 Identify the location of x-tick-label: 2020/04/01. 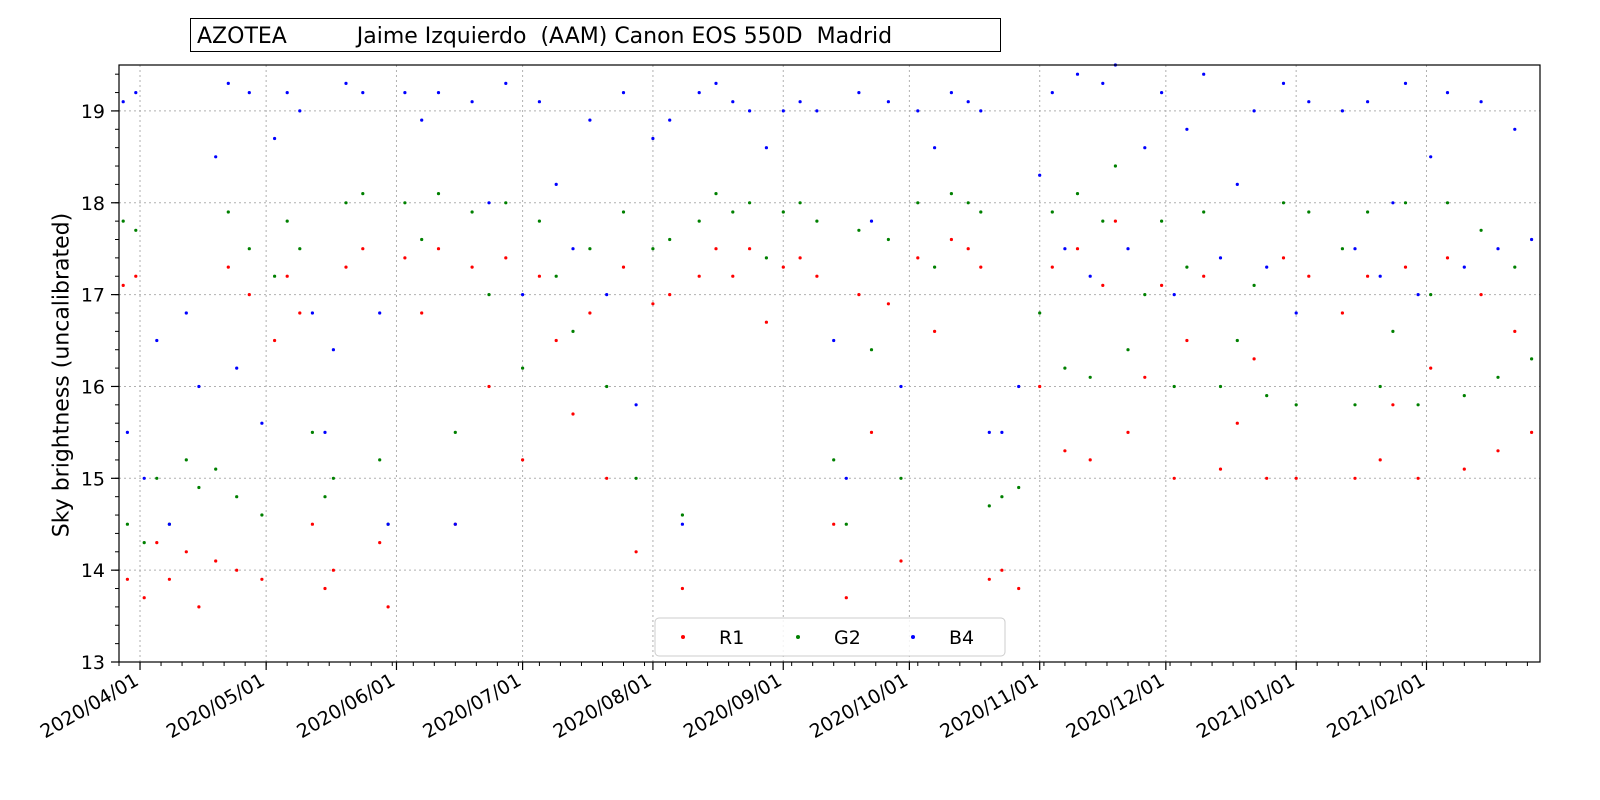
(90, 706).